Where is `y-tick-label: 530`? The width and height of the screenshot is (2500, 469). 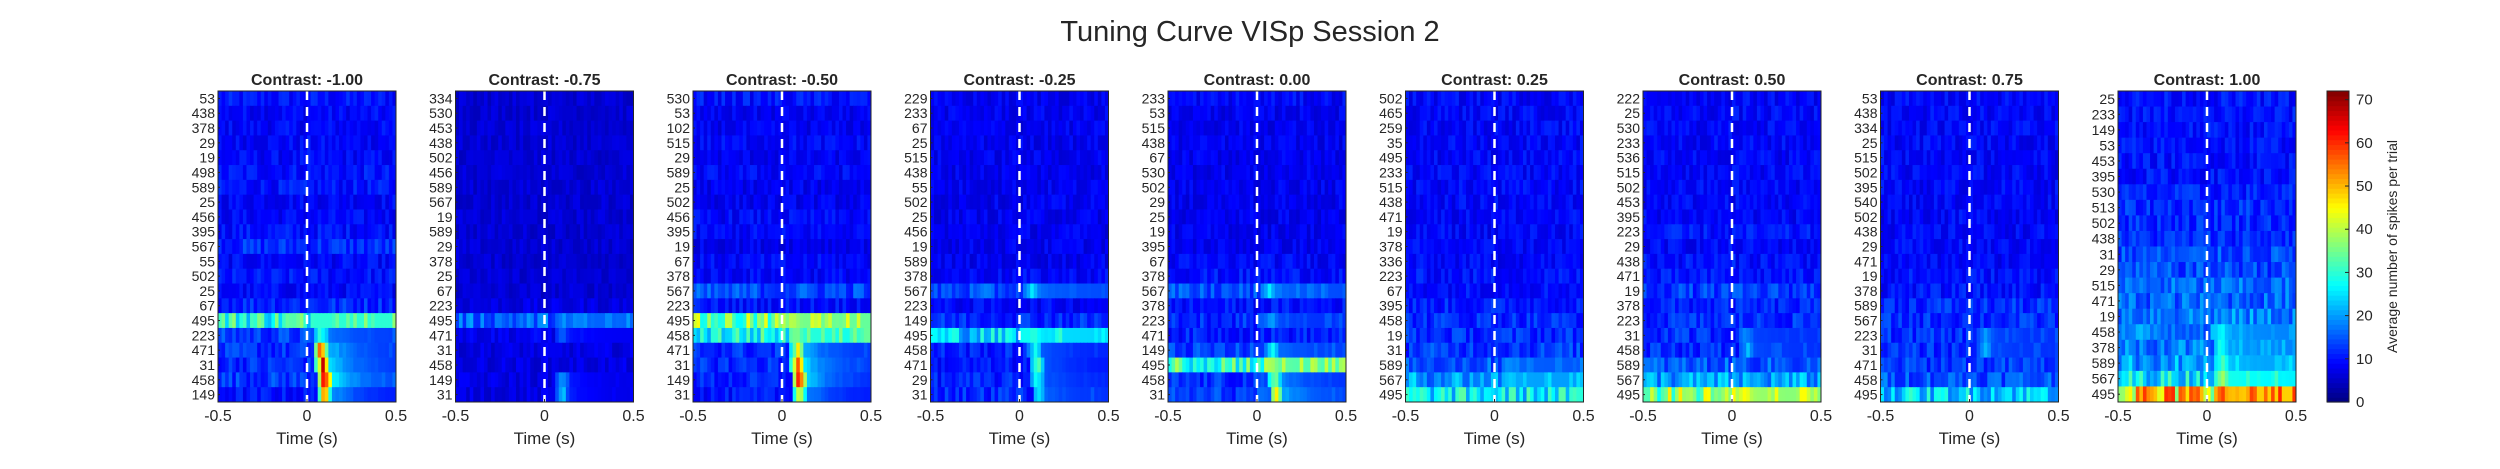
y-tick-label: 530 is located at coordinates (441, 113).